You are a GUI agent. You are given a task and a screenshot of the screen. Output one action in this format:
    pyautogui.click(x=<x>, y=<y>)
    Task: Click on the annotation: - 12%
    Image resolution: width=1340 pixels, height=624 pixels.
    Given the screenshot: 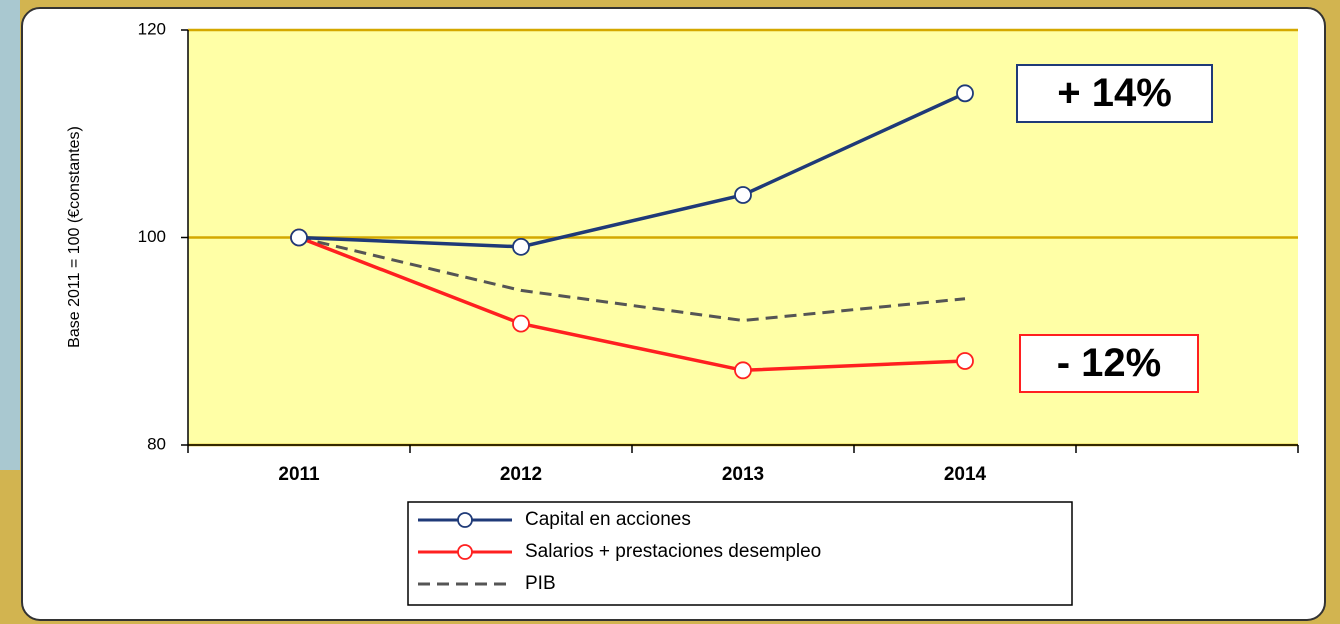 What is the action you would take?
    pyautogui.click(x=1109, y=363)
    